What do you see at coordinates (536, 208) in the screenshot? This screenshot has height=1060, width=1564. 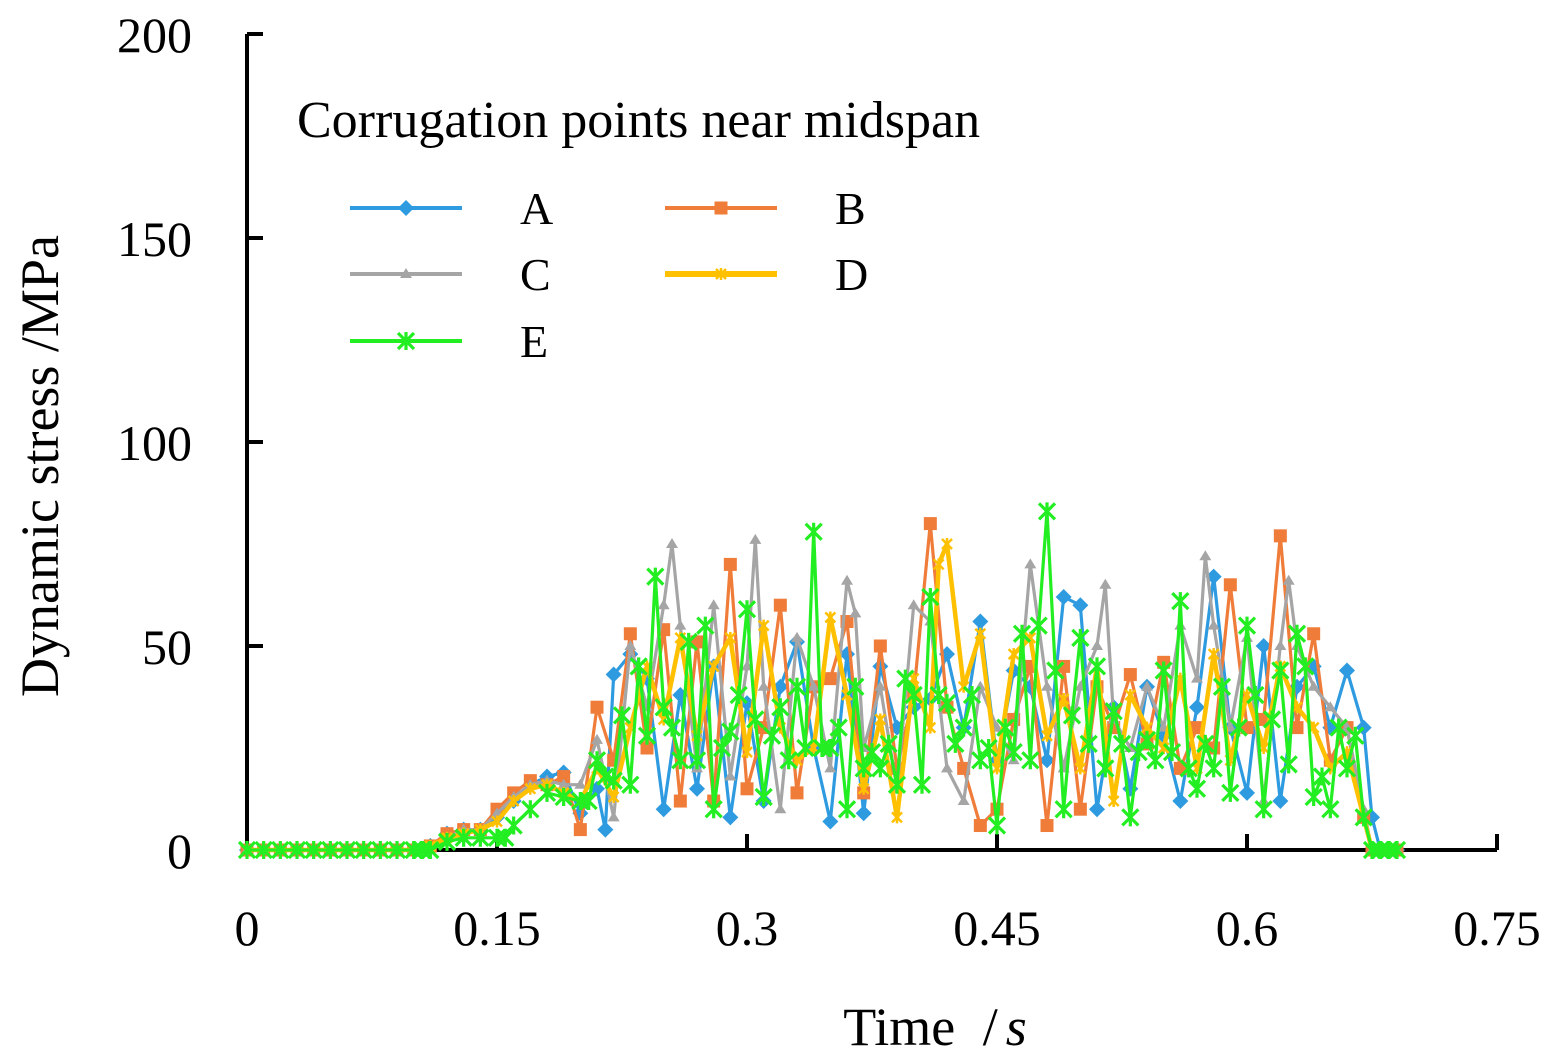 I see `legend-a-label: A` at bounding box center [536, 208].